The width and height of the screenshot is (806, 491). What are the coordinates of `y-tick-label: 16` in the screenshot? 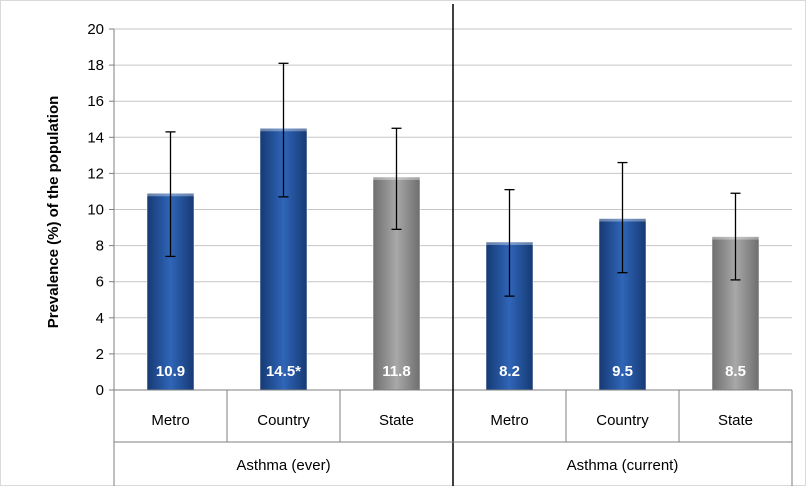 It's located at (95, 101).